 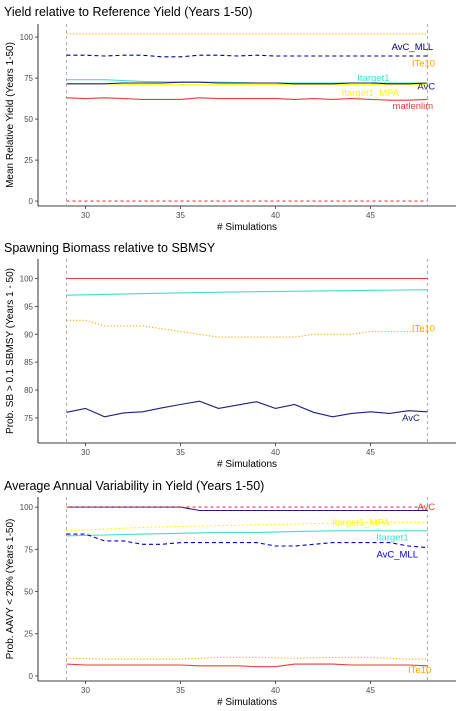 I want to click on series-line-itarget1, so click(x=247, y=533).